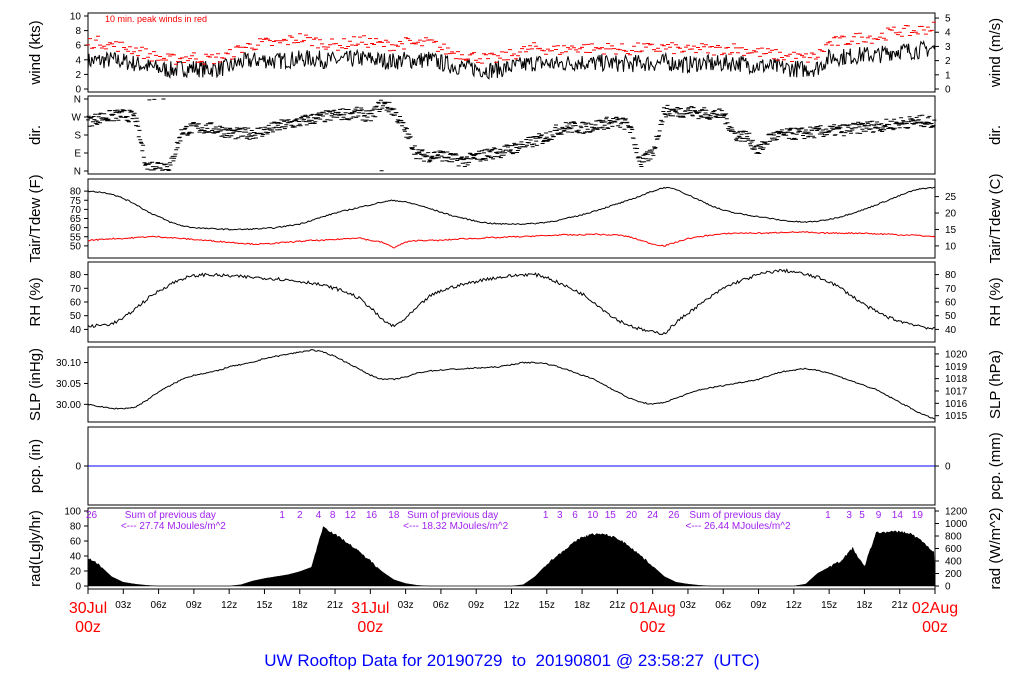  Describe the element at coordinates (333, 515) in the screenshot. I see `cumulative-radiation-label: 8` at that location.